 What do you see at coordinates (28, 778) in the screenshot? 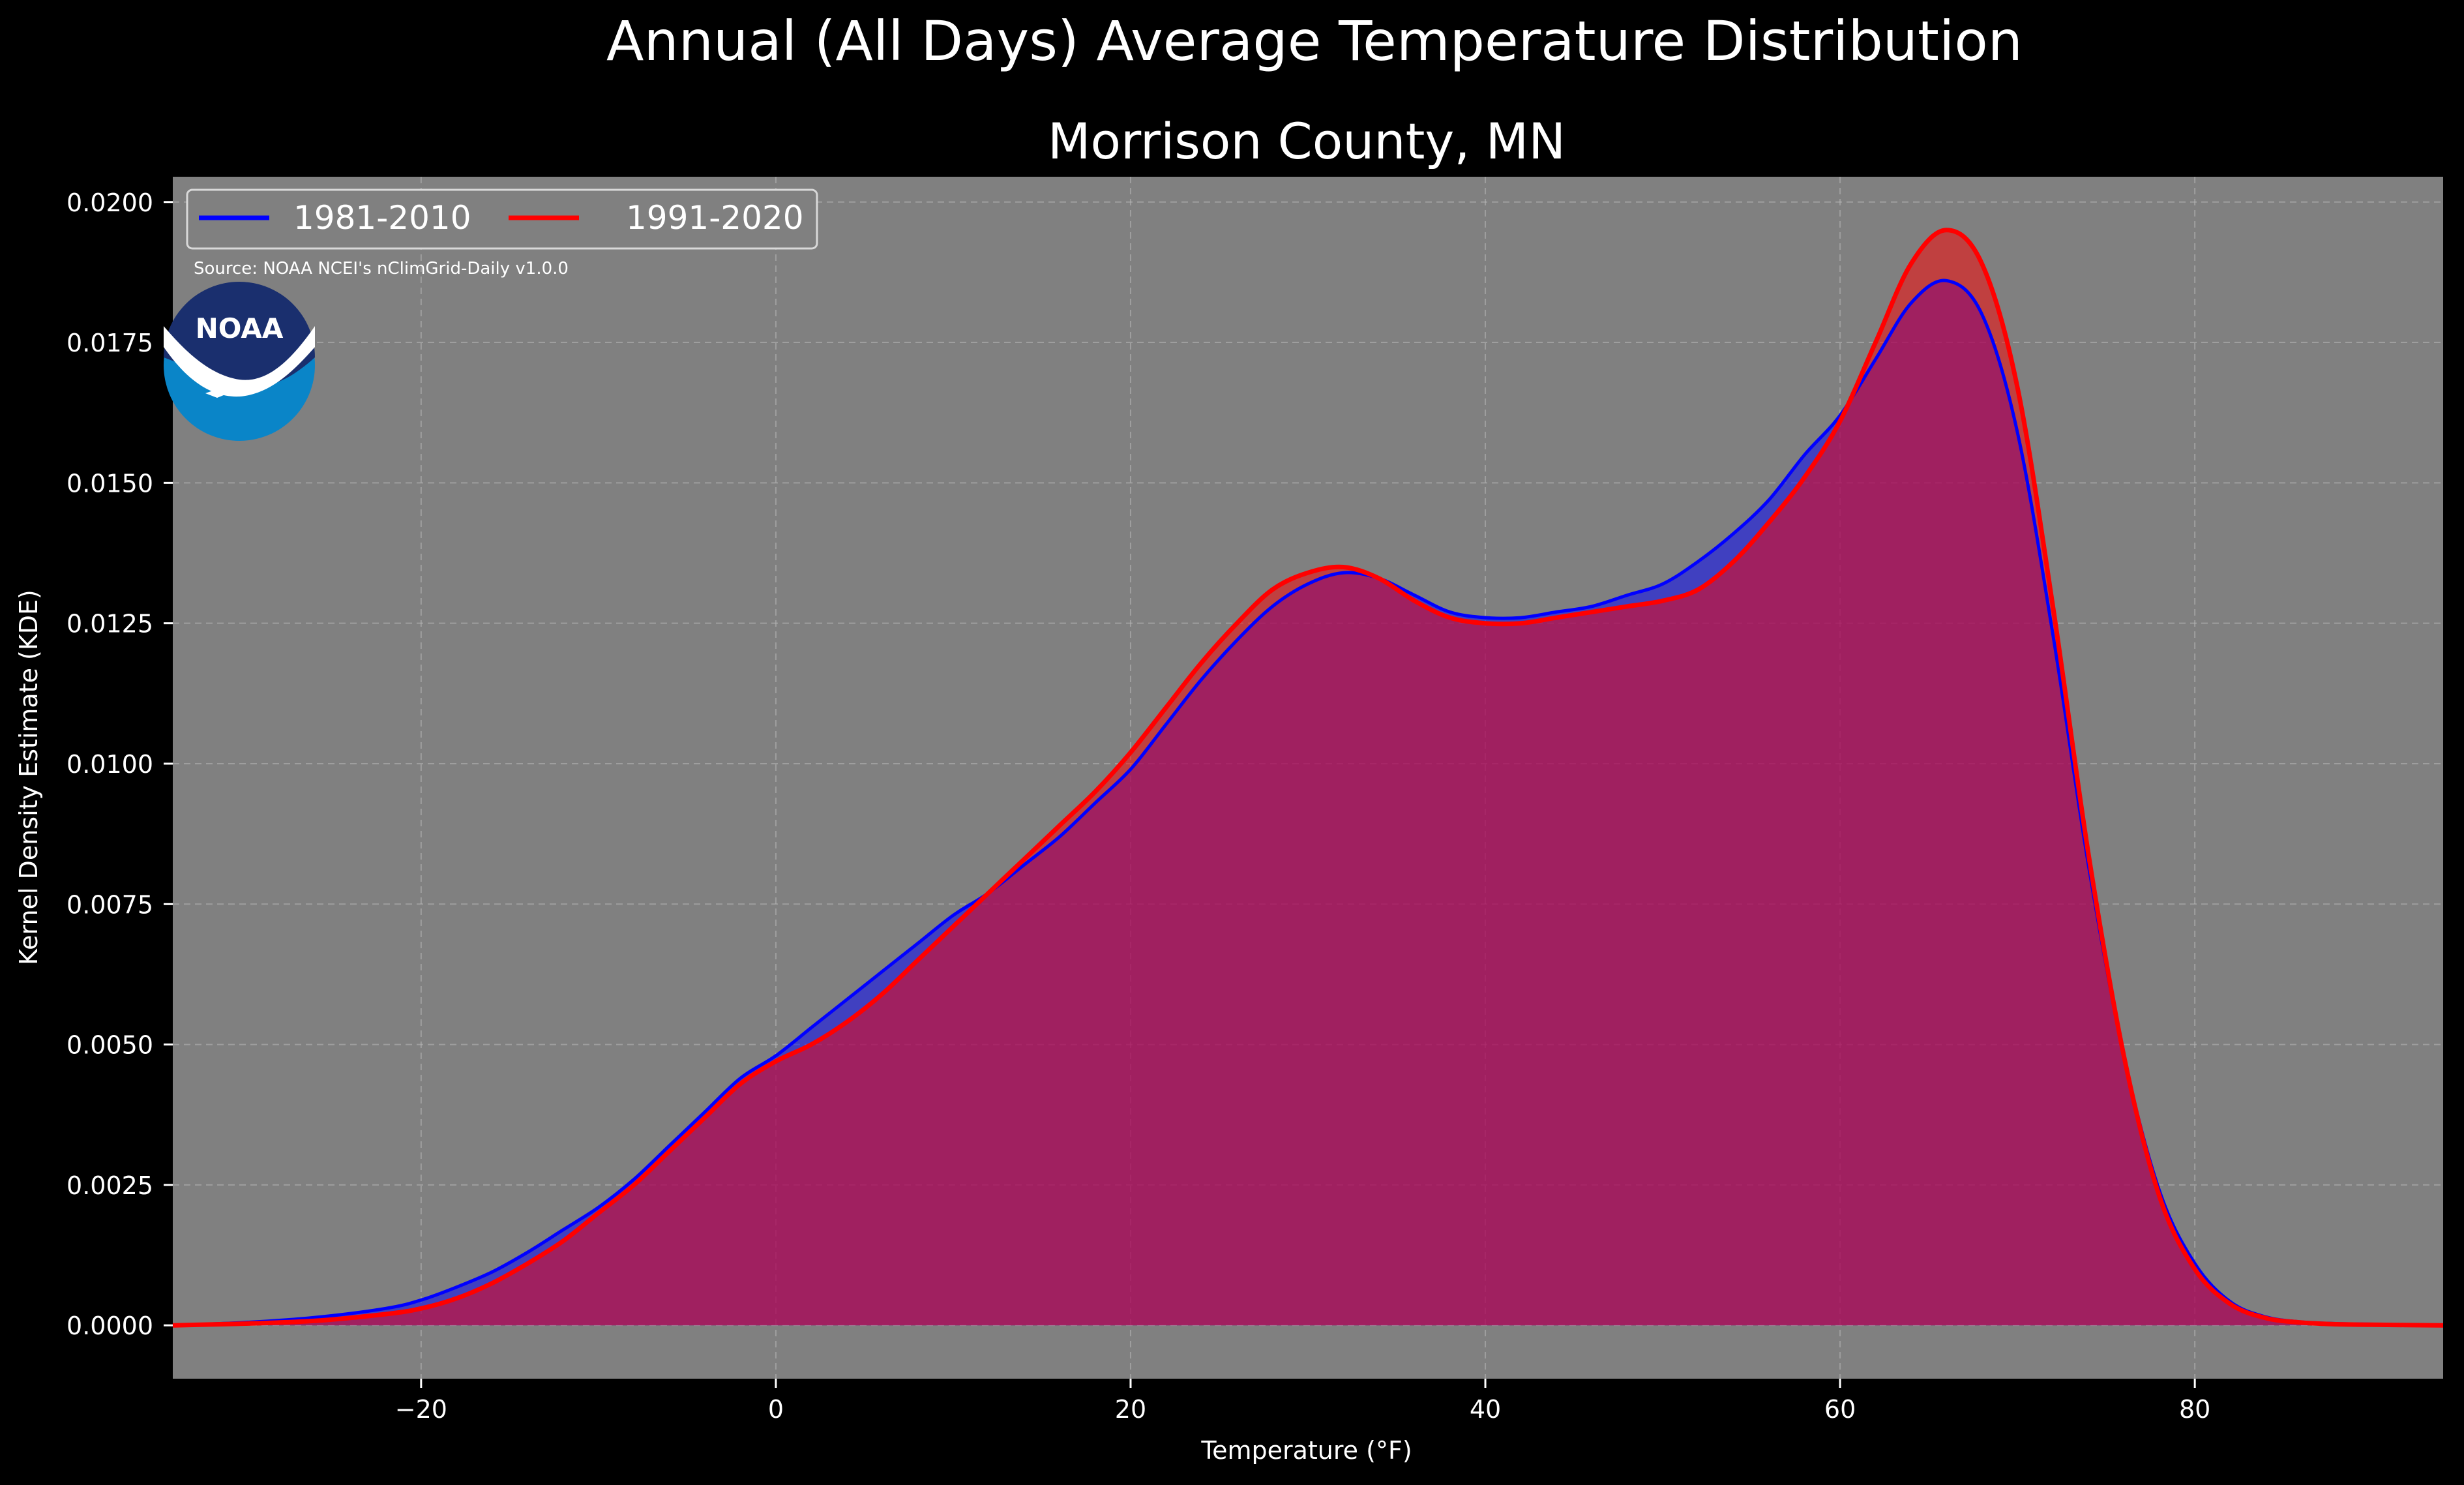
I see `y-axis-label: Kernel Density Estimate (KDE)` at bounding box center [28, 778].